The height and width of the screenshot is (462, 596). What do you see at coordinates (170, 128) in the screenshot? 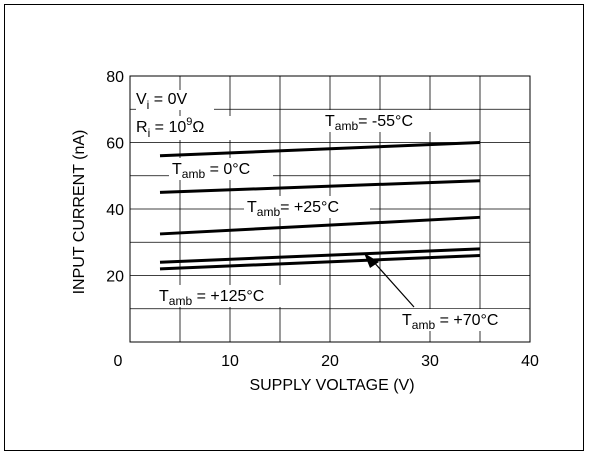
I see `ri-condition-label: Ri = 109Ω` at bounding box center [170, 128].